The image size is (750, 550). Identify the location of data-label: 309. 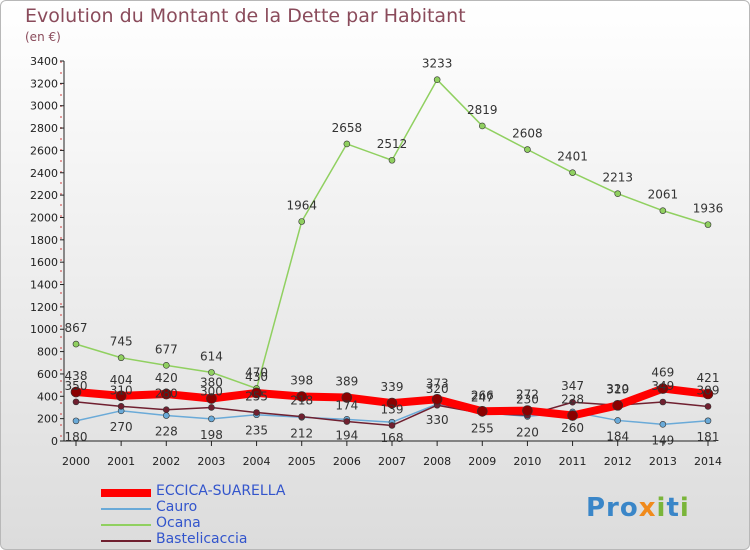
(708, 390).